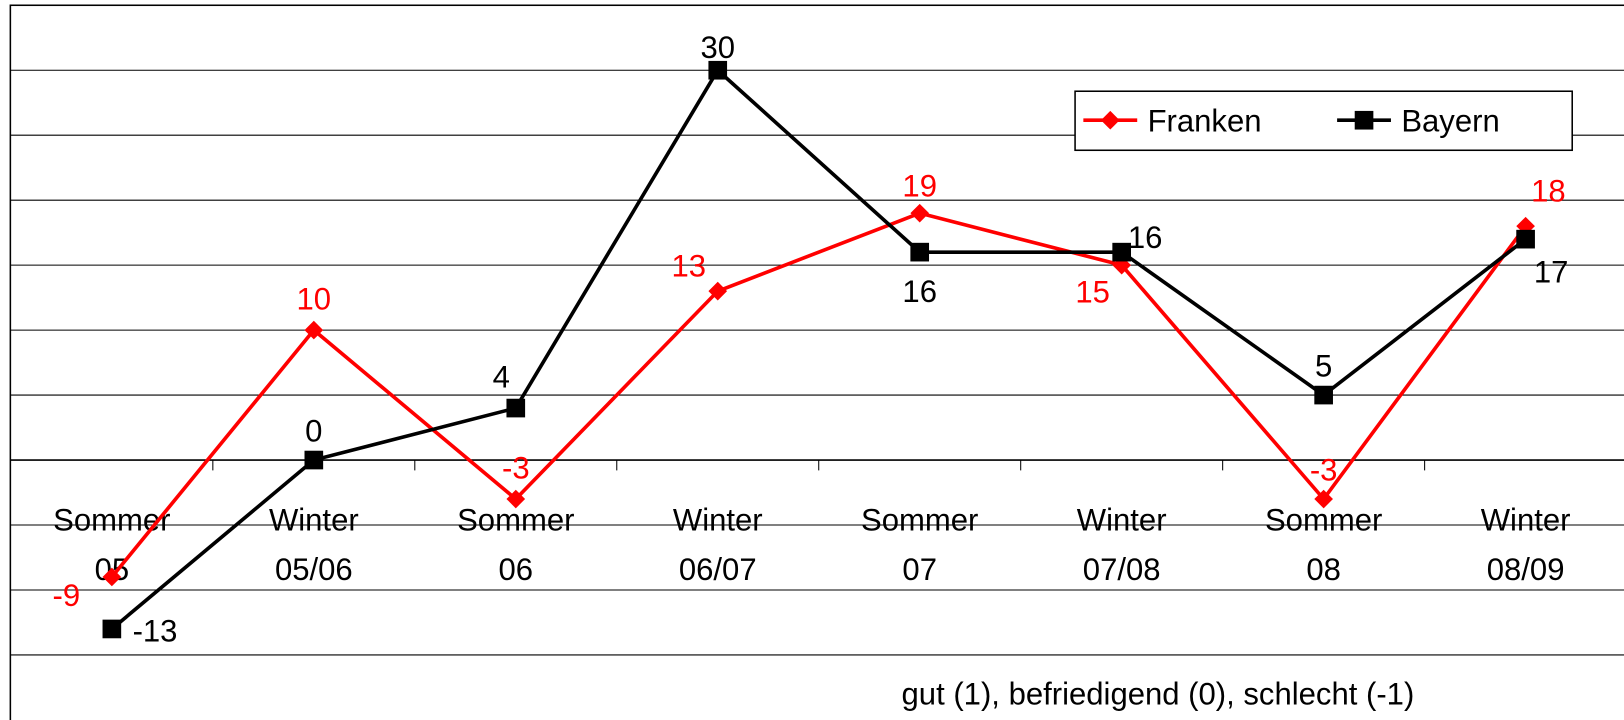 This screenshot has height=720, width=1624. I want to click on data-label: 0, so click(313, 430).